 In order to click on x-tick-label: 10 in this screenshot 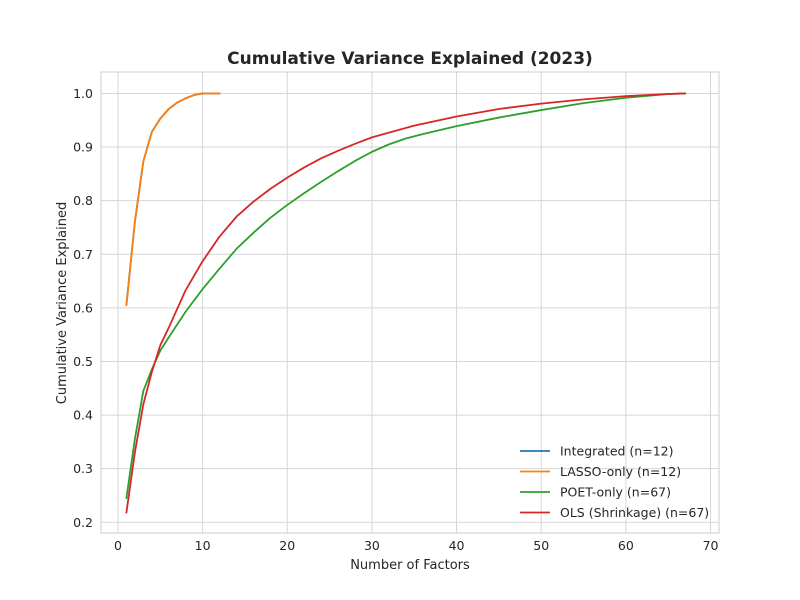, I will do `click(203, 545)`.